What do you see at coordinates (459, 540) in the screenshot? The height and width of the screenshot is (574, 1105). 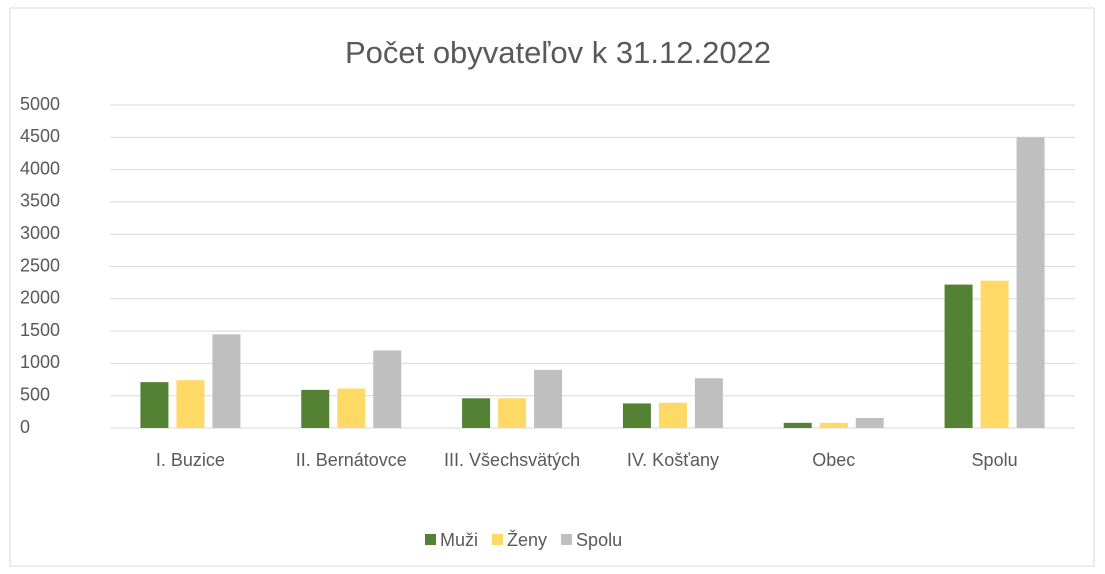 I see `legend-label: Muži` at bounding box center [459, 540].